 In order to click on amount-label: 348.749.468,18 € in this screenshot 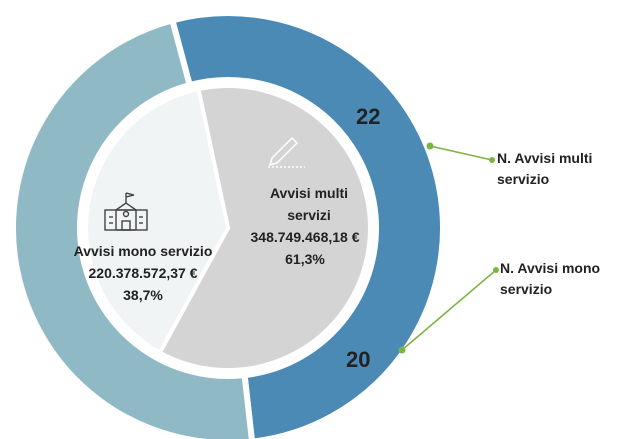, I will do `click(305, 237)`.